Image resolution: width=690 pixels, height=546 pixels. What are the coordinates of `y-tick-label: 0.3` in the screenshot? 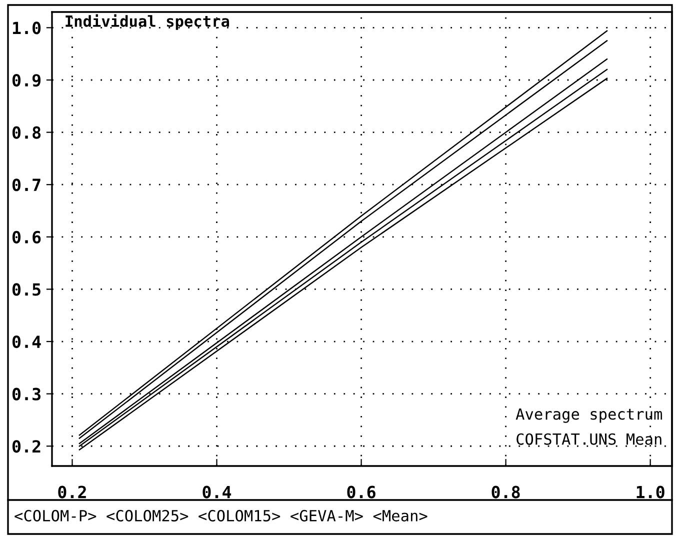 It's located at (26, 394).